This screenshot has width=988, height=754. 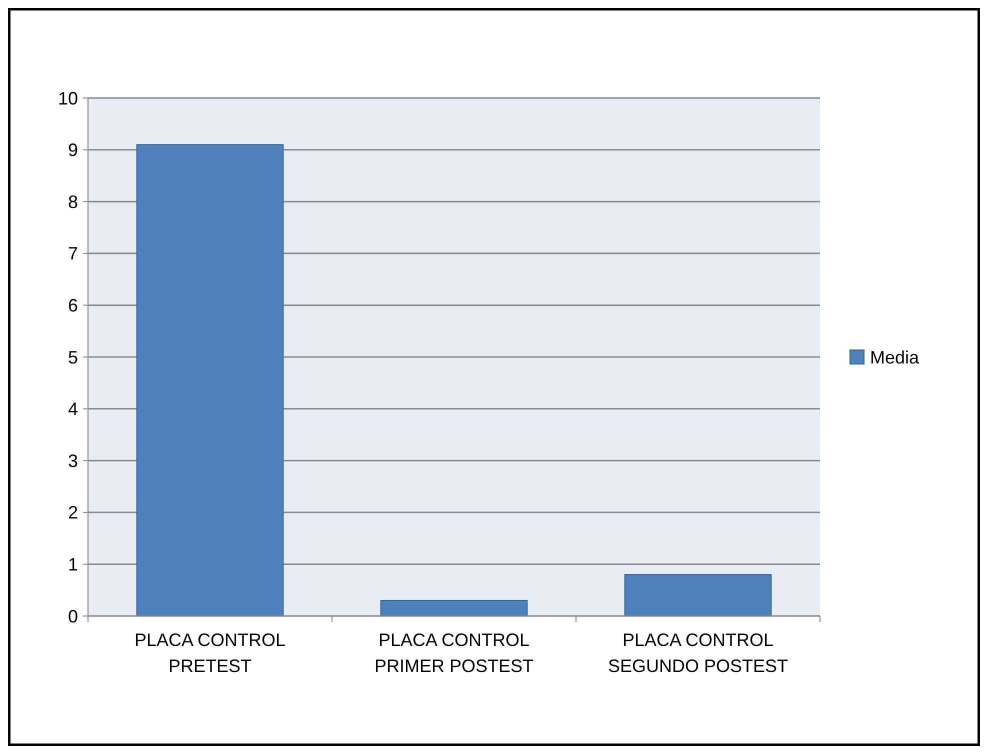 What do you see at coordinates (68, 98) in the screenshot?
I see `y-tick-label: 10` at bounding box center [68, 98].